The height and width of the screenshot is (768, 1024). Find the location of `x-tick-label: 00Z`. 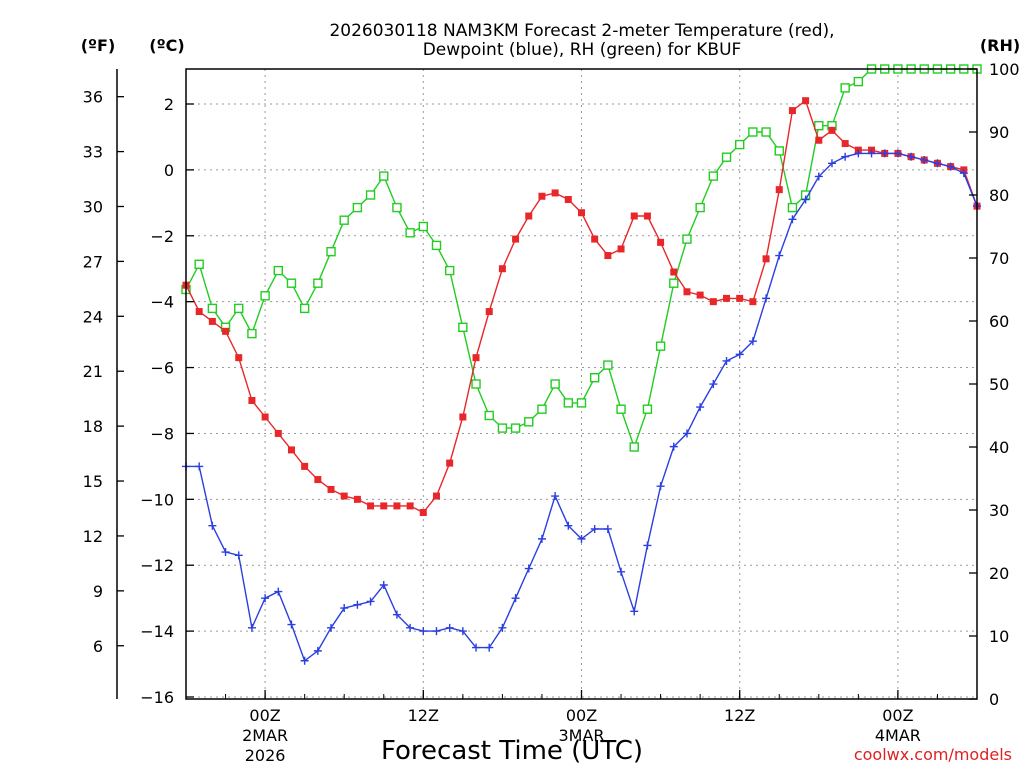

x-tick-label: 00Z is located at coordinates (581, 715).